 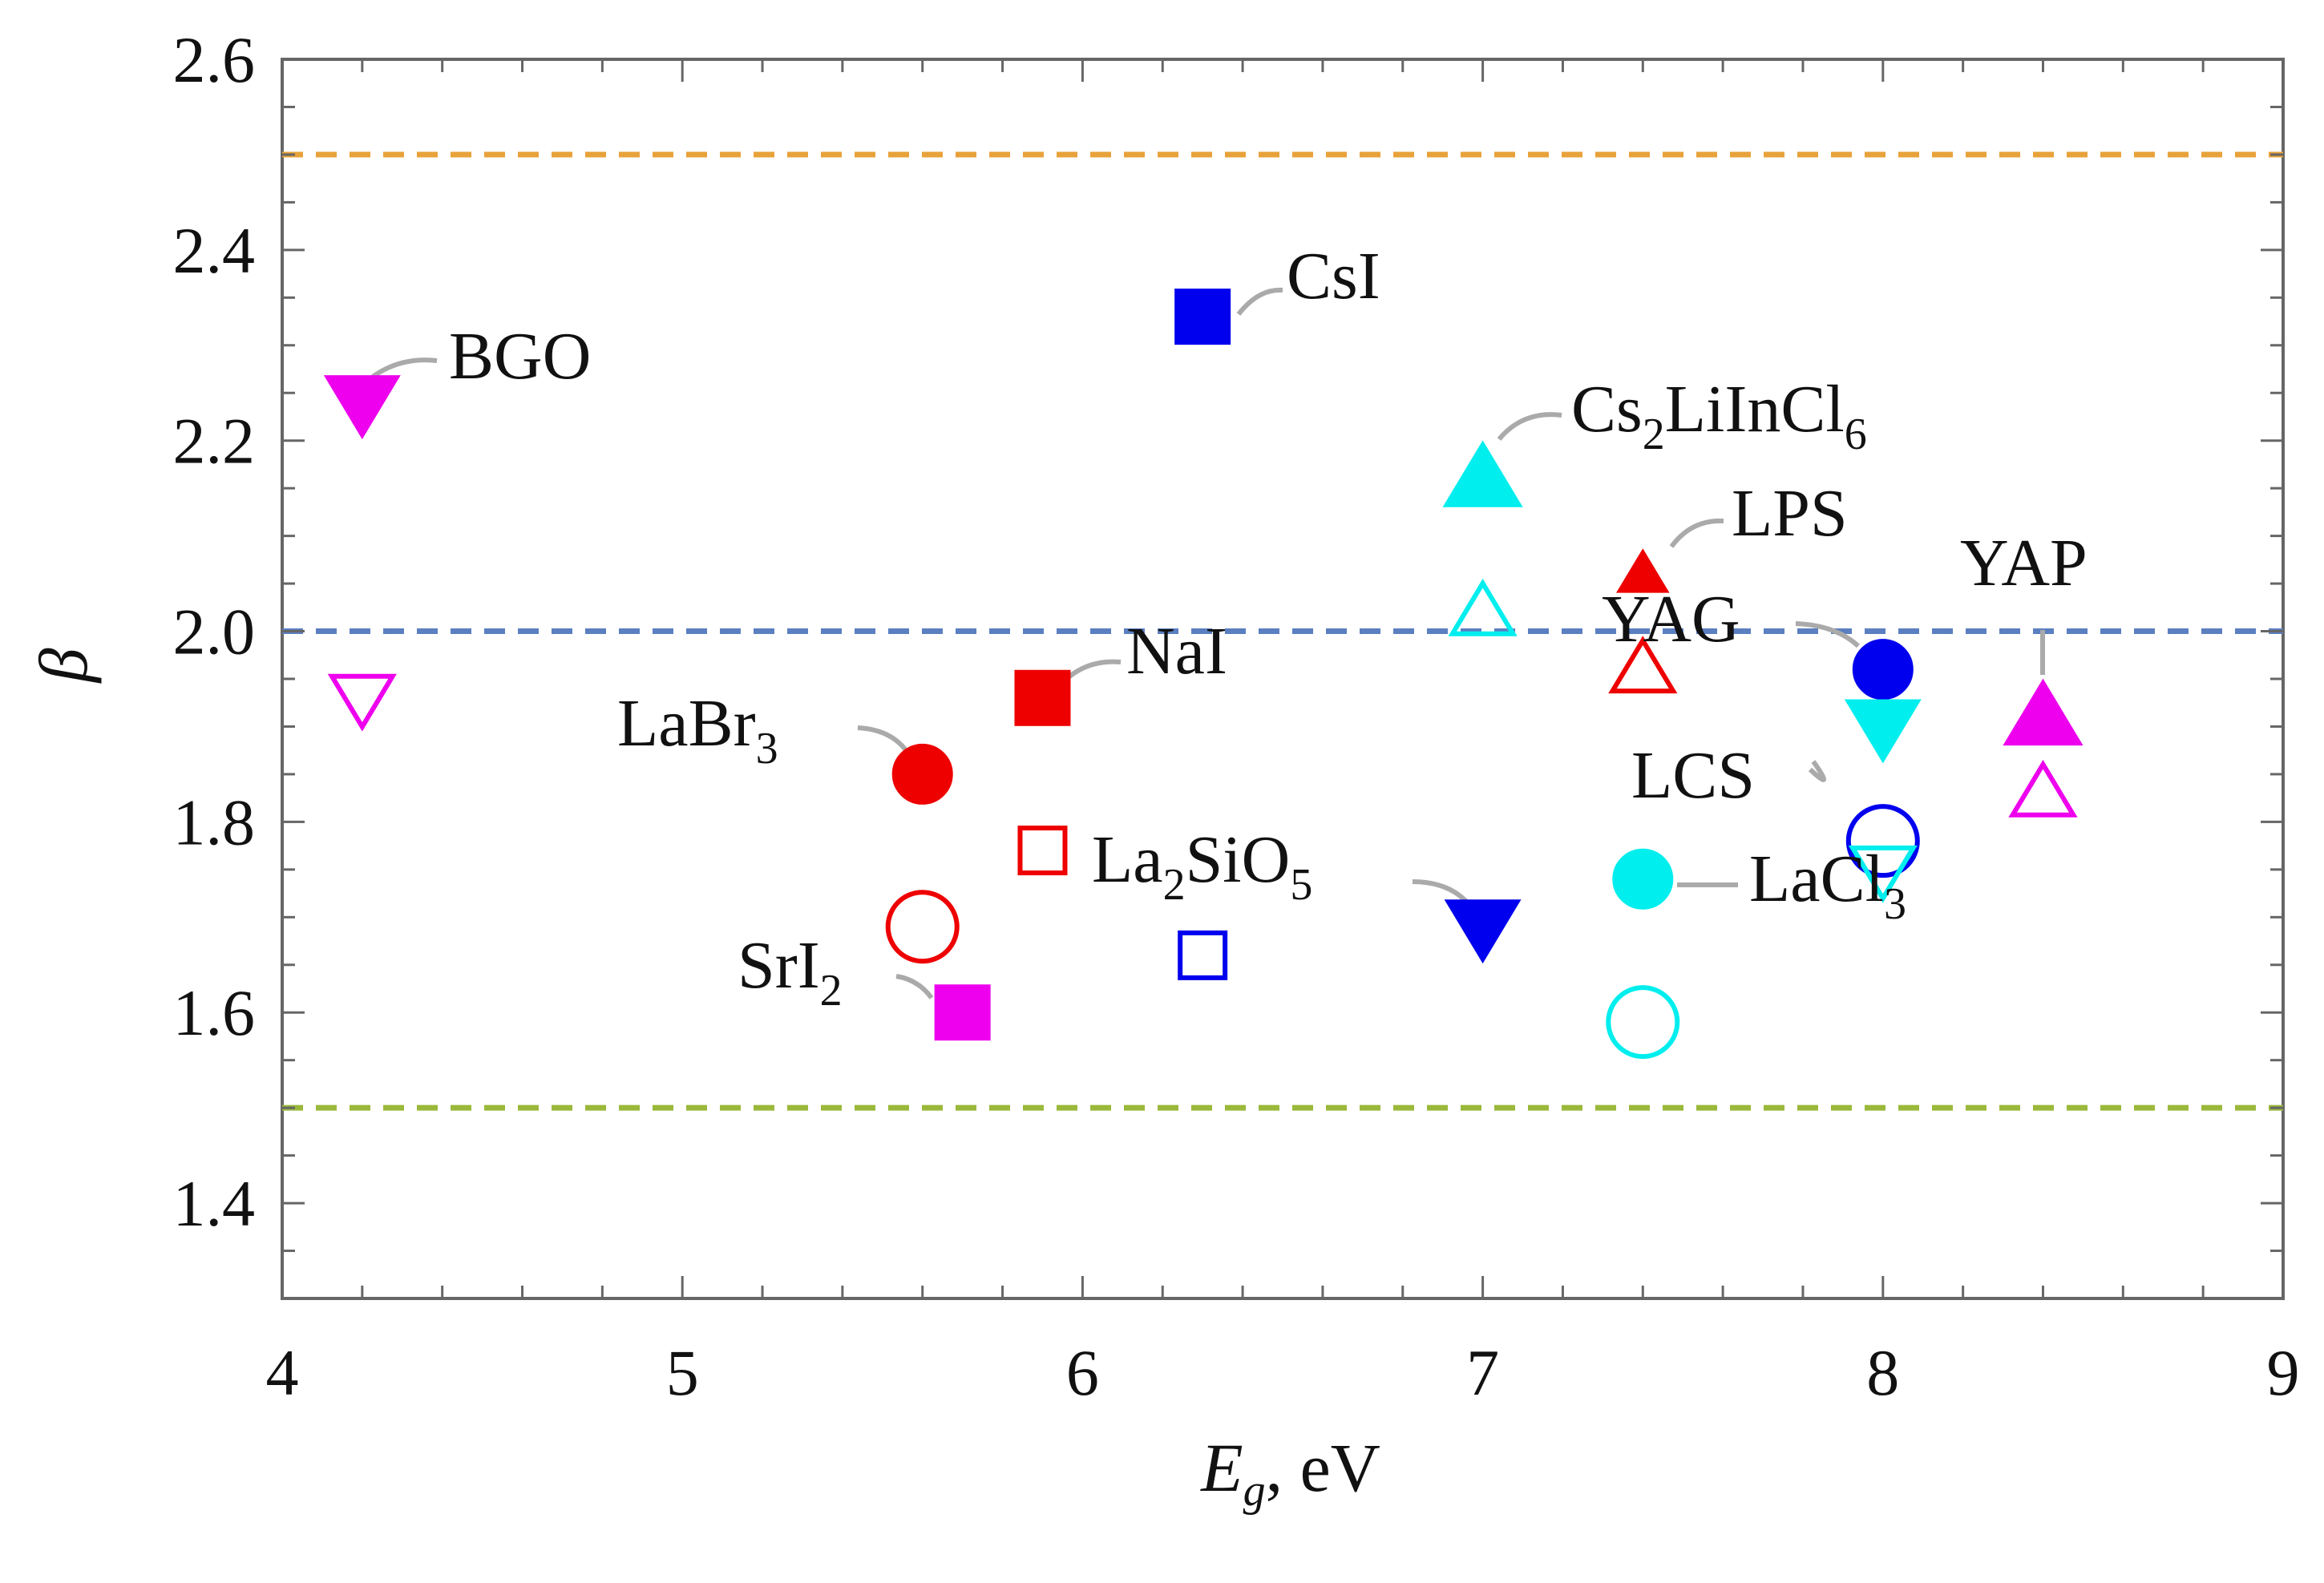 What do you see at coordinates (214, 441) in the screenshot?
I see `y-tick-label: 2.2` at bounding box center [214, 441].